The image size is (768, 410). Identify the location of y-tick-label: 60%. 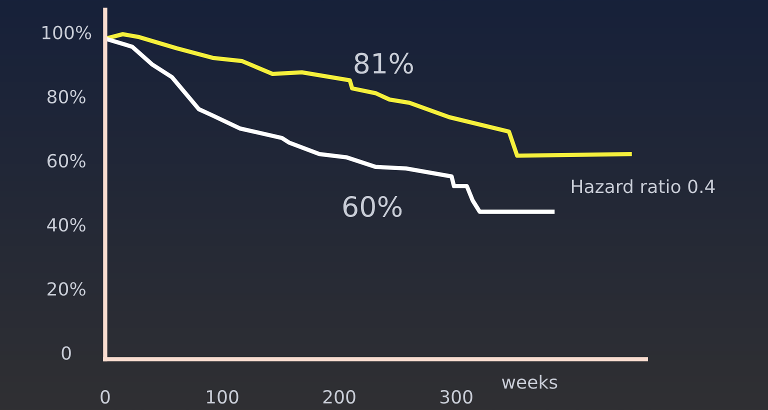
(67, 161).